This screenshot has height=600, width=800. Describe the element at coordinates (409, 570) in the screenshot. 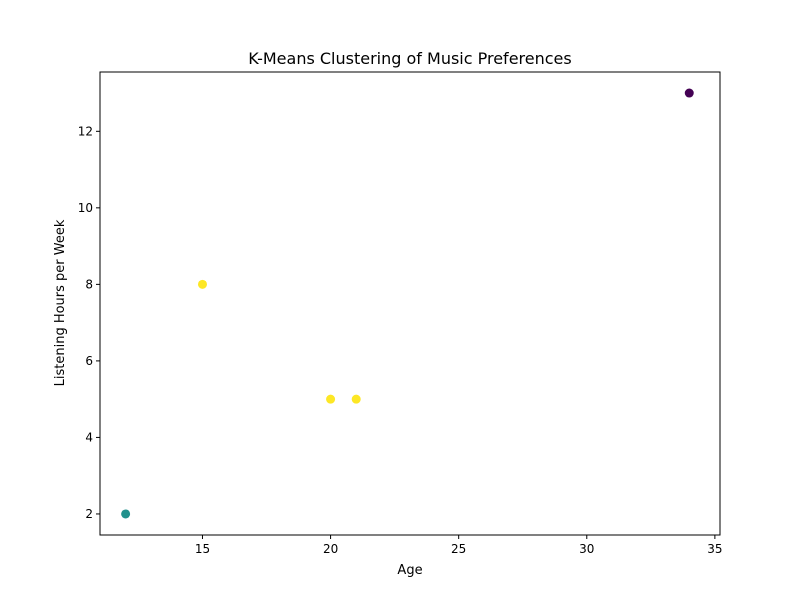

I see `x-axis-label: Age` at that location.